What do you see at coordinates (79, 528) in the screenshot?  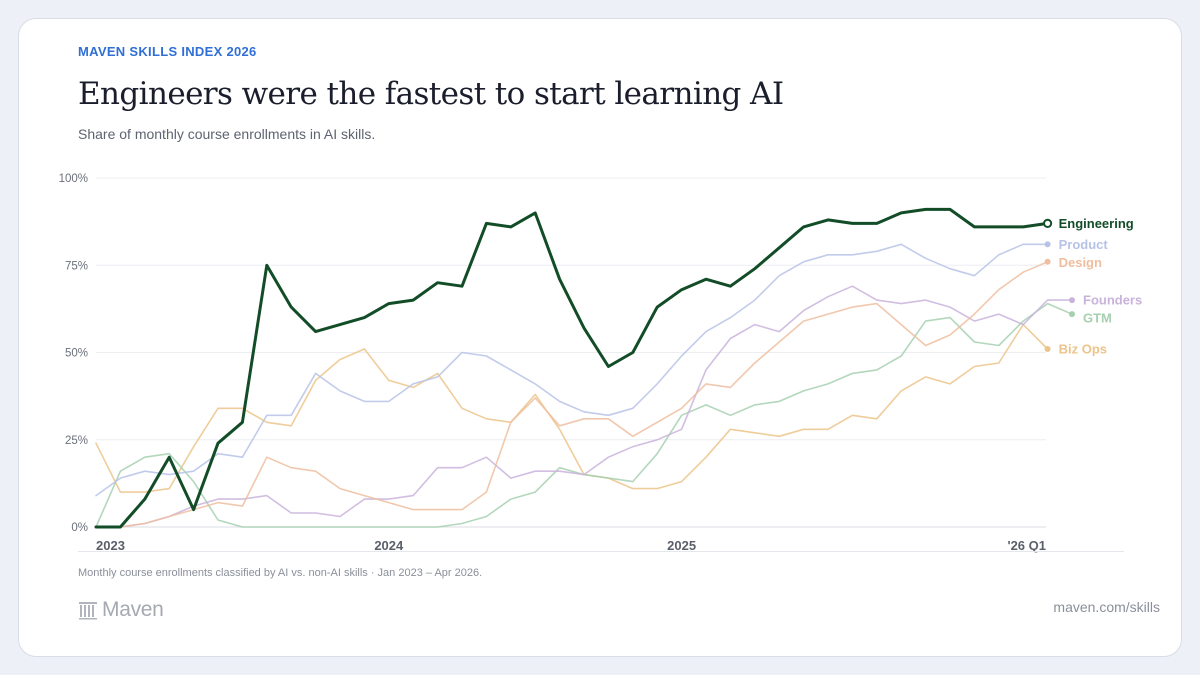 I see `y-tick-label: 0%` at bounding box center [79, 528].